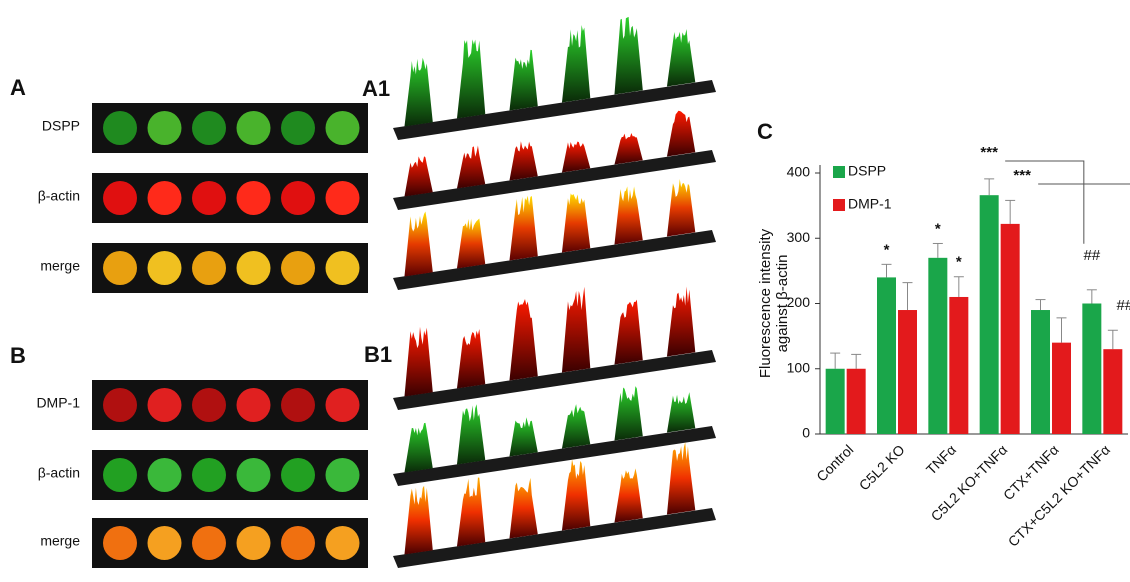 This screenshot has width=1130, height=582. I want to click on panel-label: B1, so click(378, 354).